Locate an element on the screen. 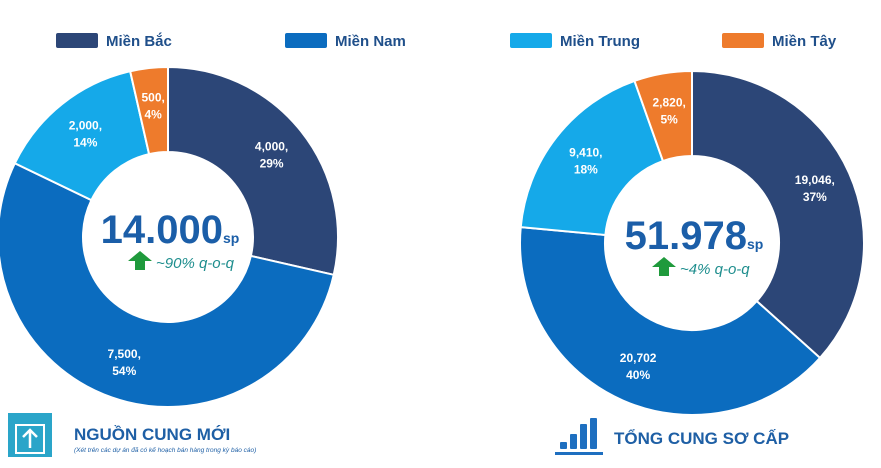 The width and height of the screenshot is (881, 468). legend-label: Miền Tây is located at coordinates (804, 41).